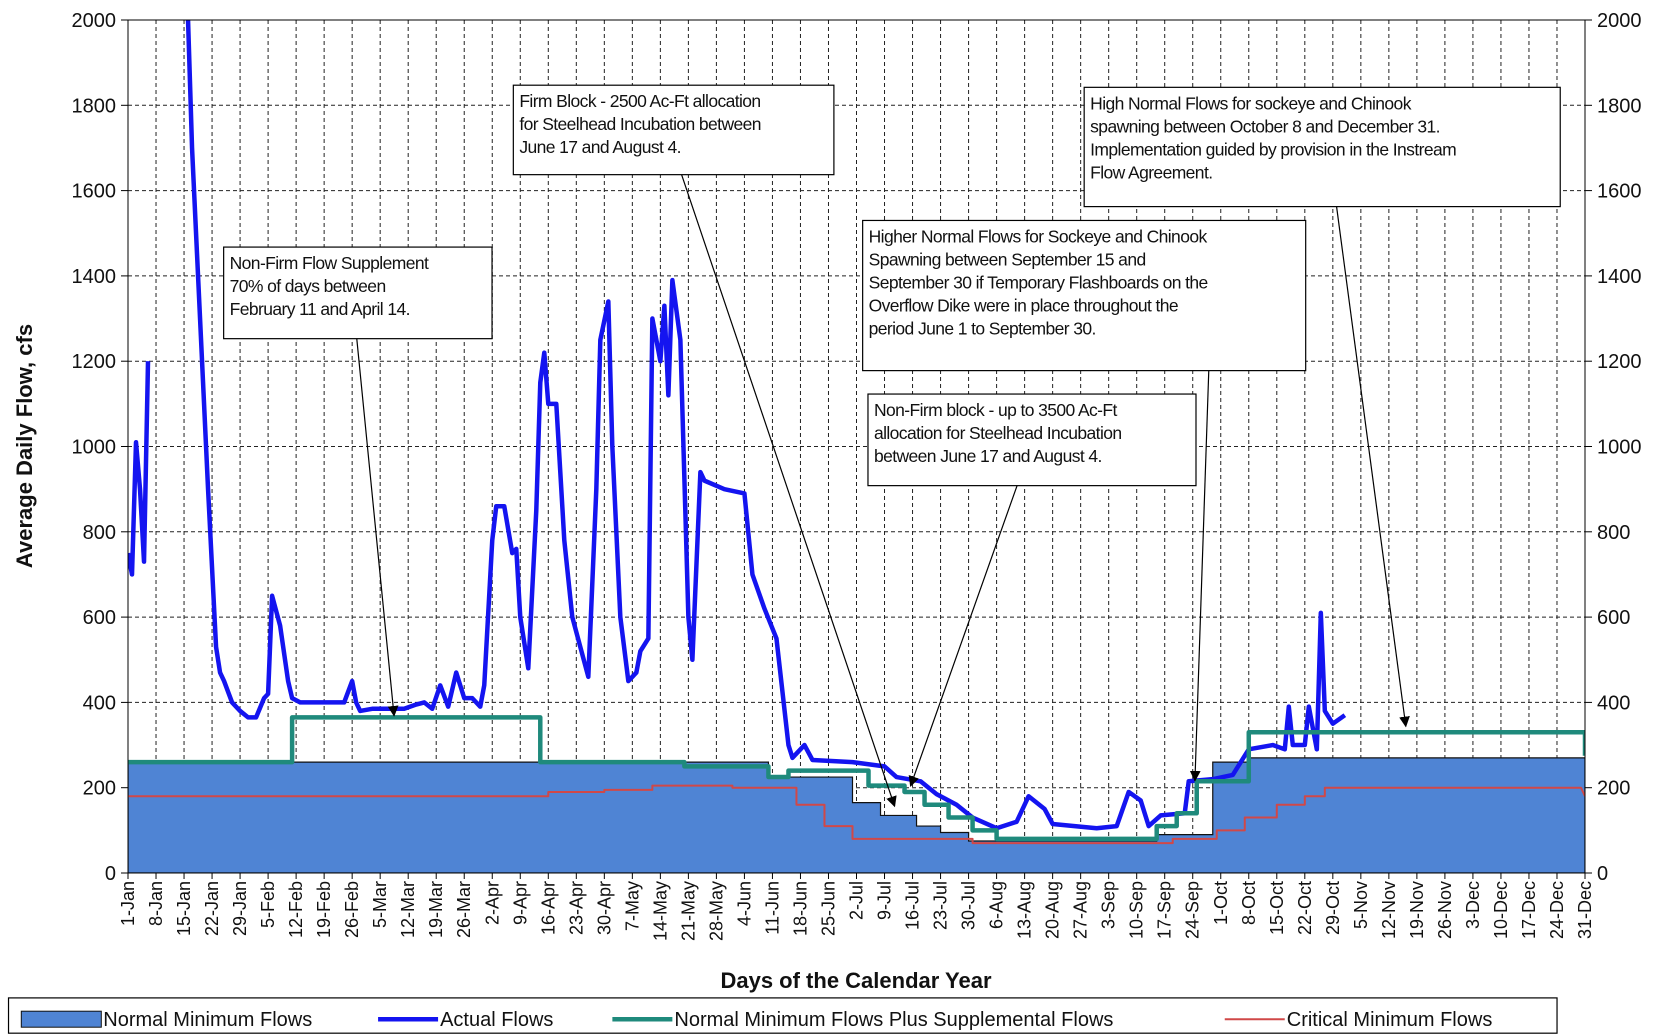 This screenshot has width=1670, height=1035. Describe the element at coordinates (1557, 910) in the screenshot. I see `x-tick-label: 24-Dec` at that location.